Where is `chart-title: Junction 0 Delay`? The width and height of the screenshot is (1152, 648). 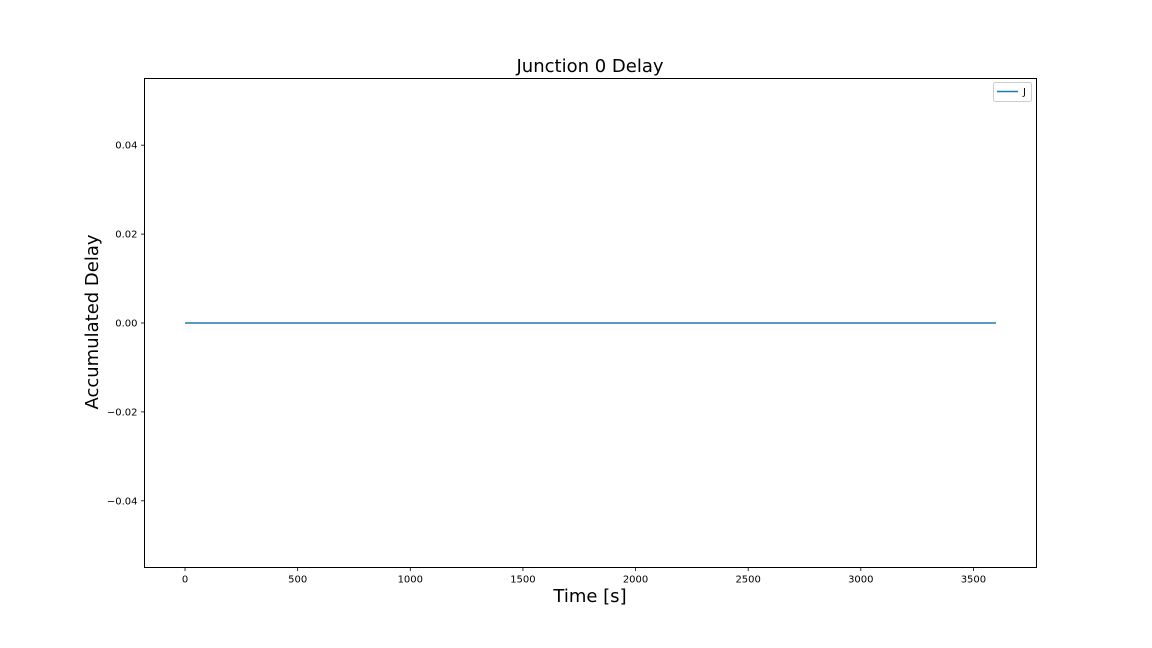 chart-title: Junction 0 Delay is located at coordinates (589, 66).